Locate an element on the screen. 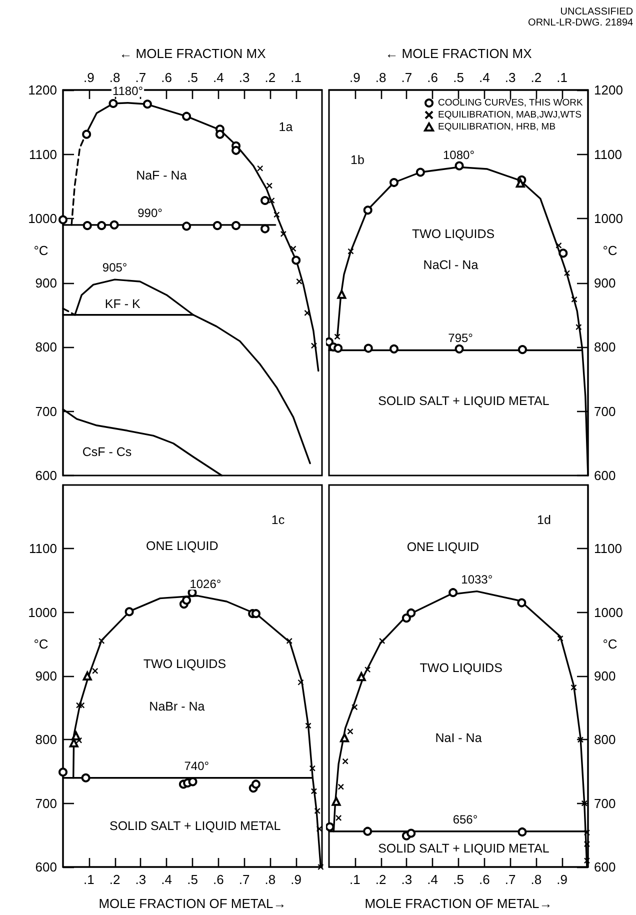 The height and width of the screenshot is (915, 636). annotation: 795° is located at coordinates (461, 338).